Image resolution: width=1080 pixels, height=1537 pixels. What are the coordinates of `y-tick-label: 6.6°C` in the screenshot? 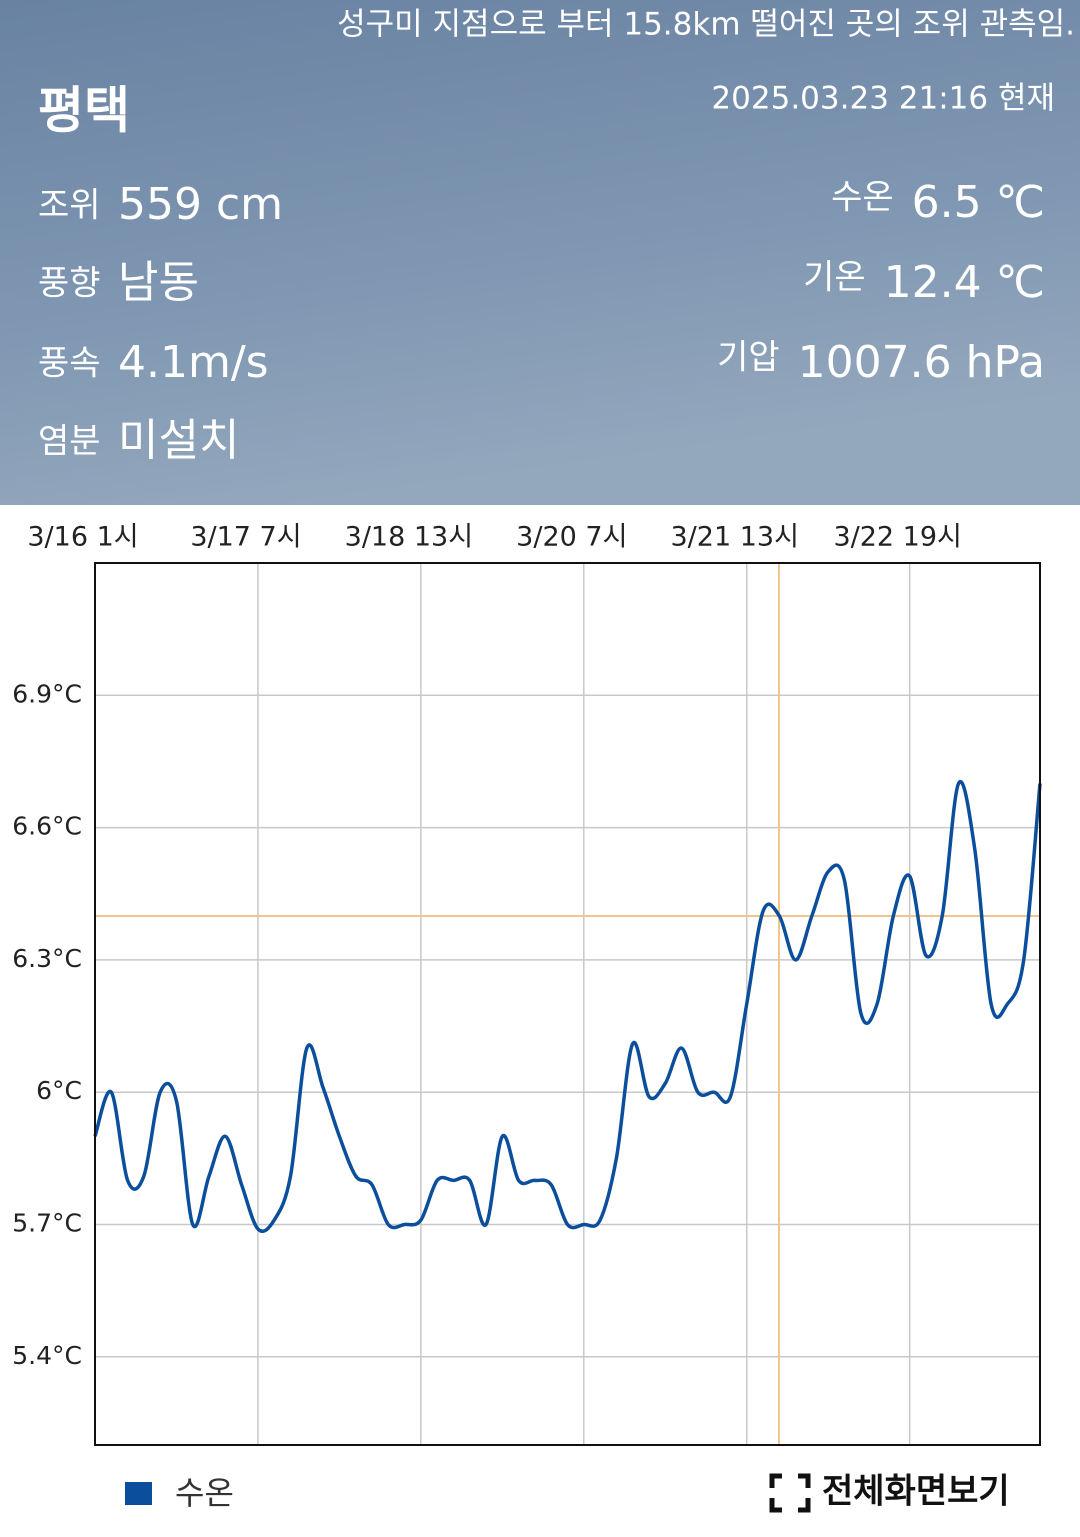 It's located at (47, 826).